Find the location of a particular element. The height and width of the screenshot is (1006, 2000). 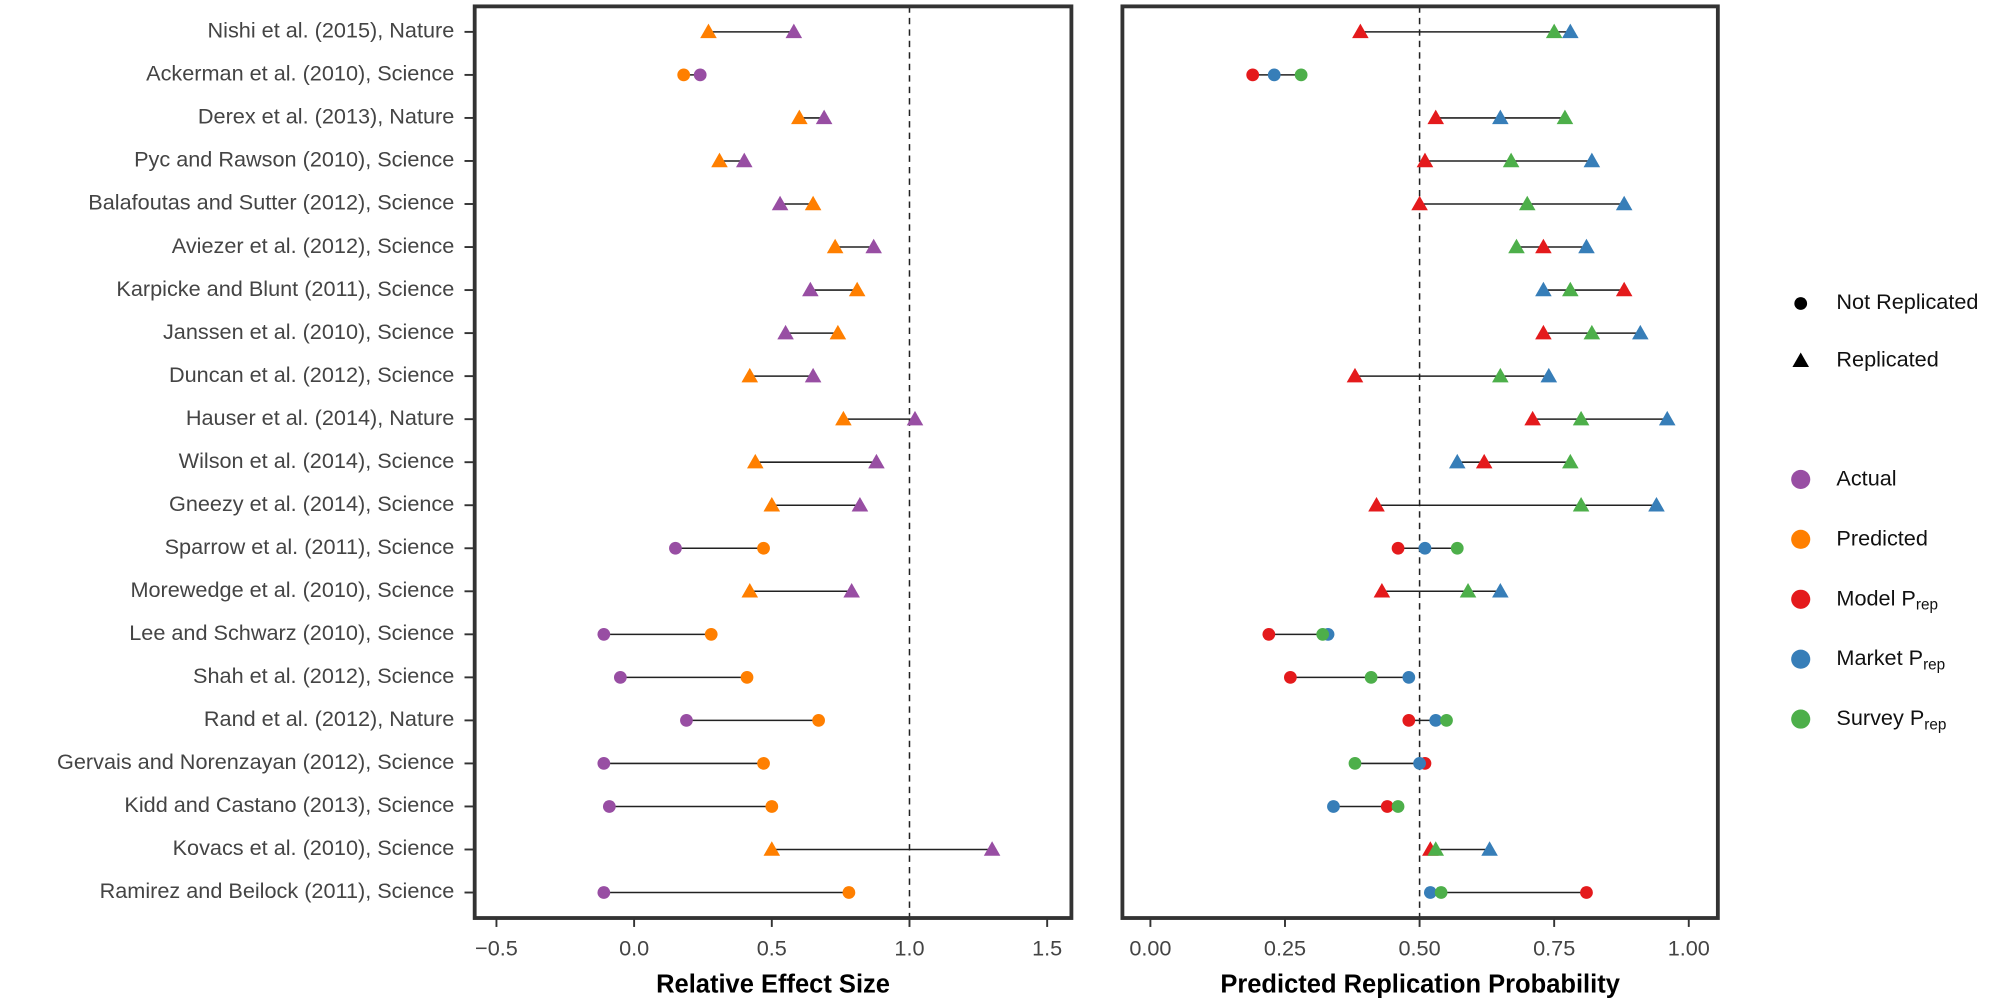

y-tick-label: Kidd and Castano (2013), Science is located at coordinates (289, 804).